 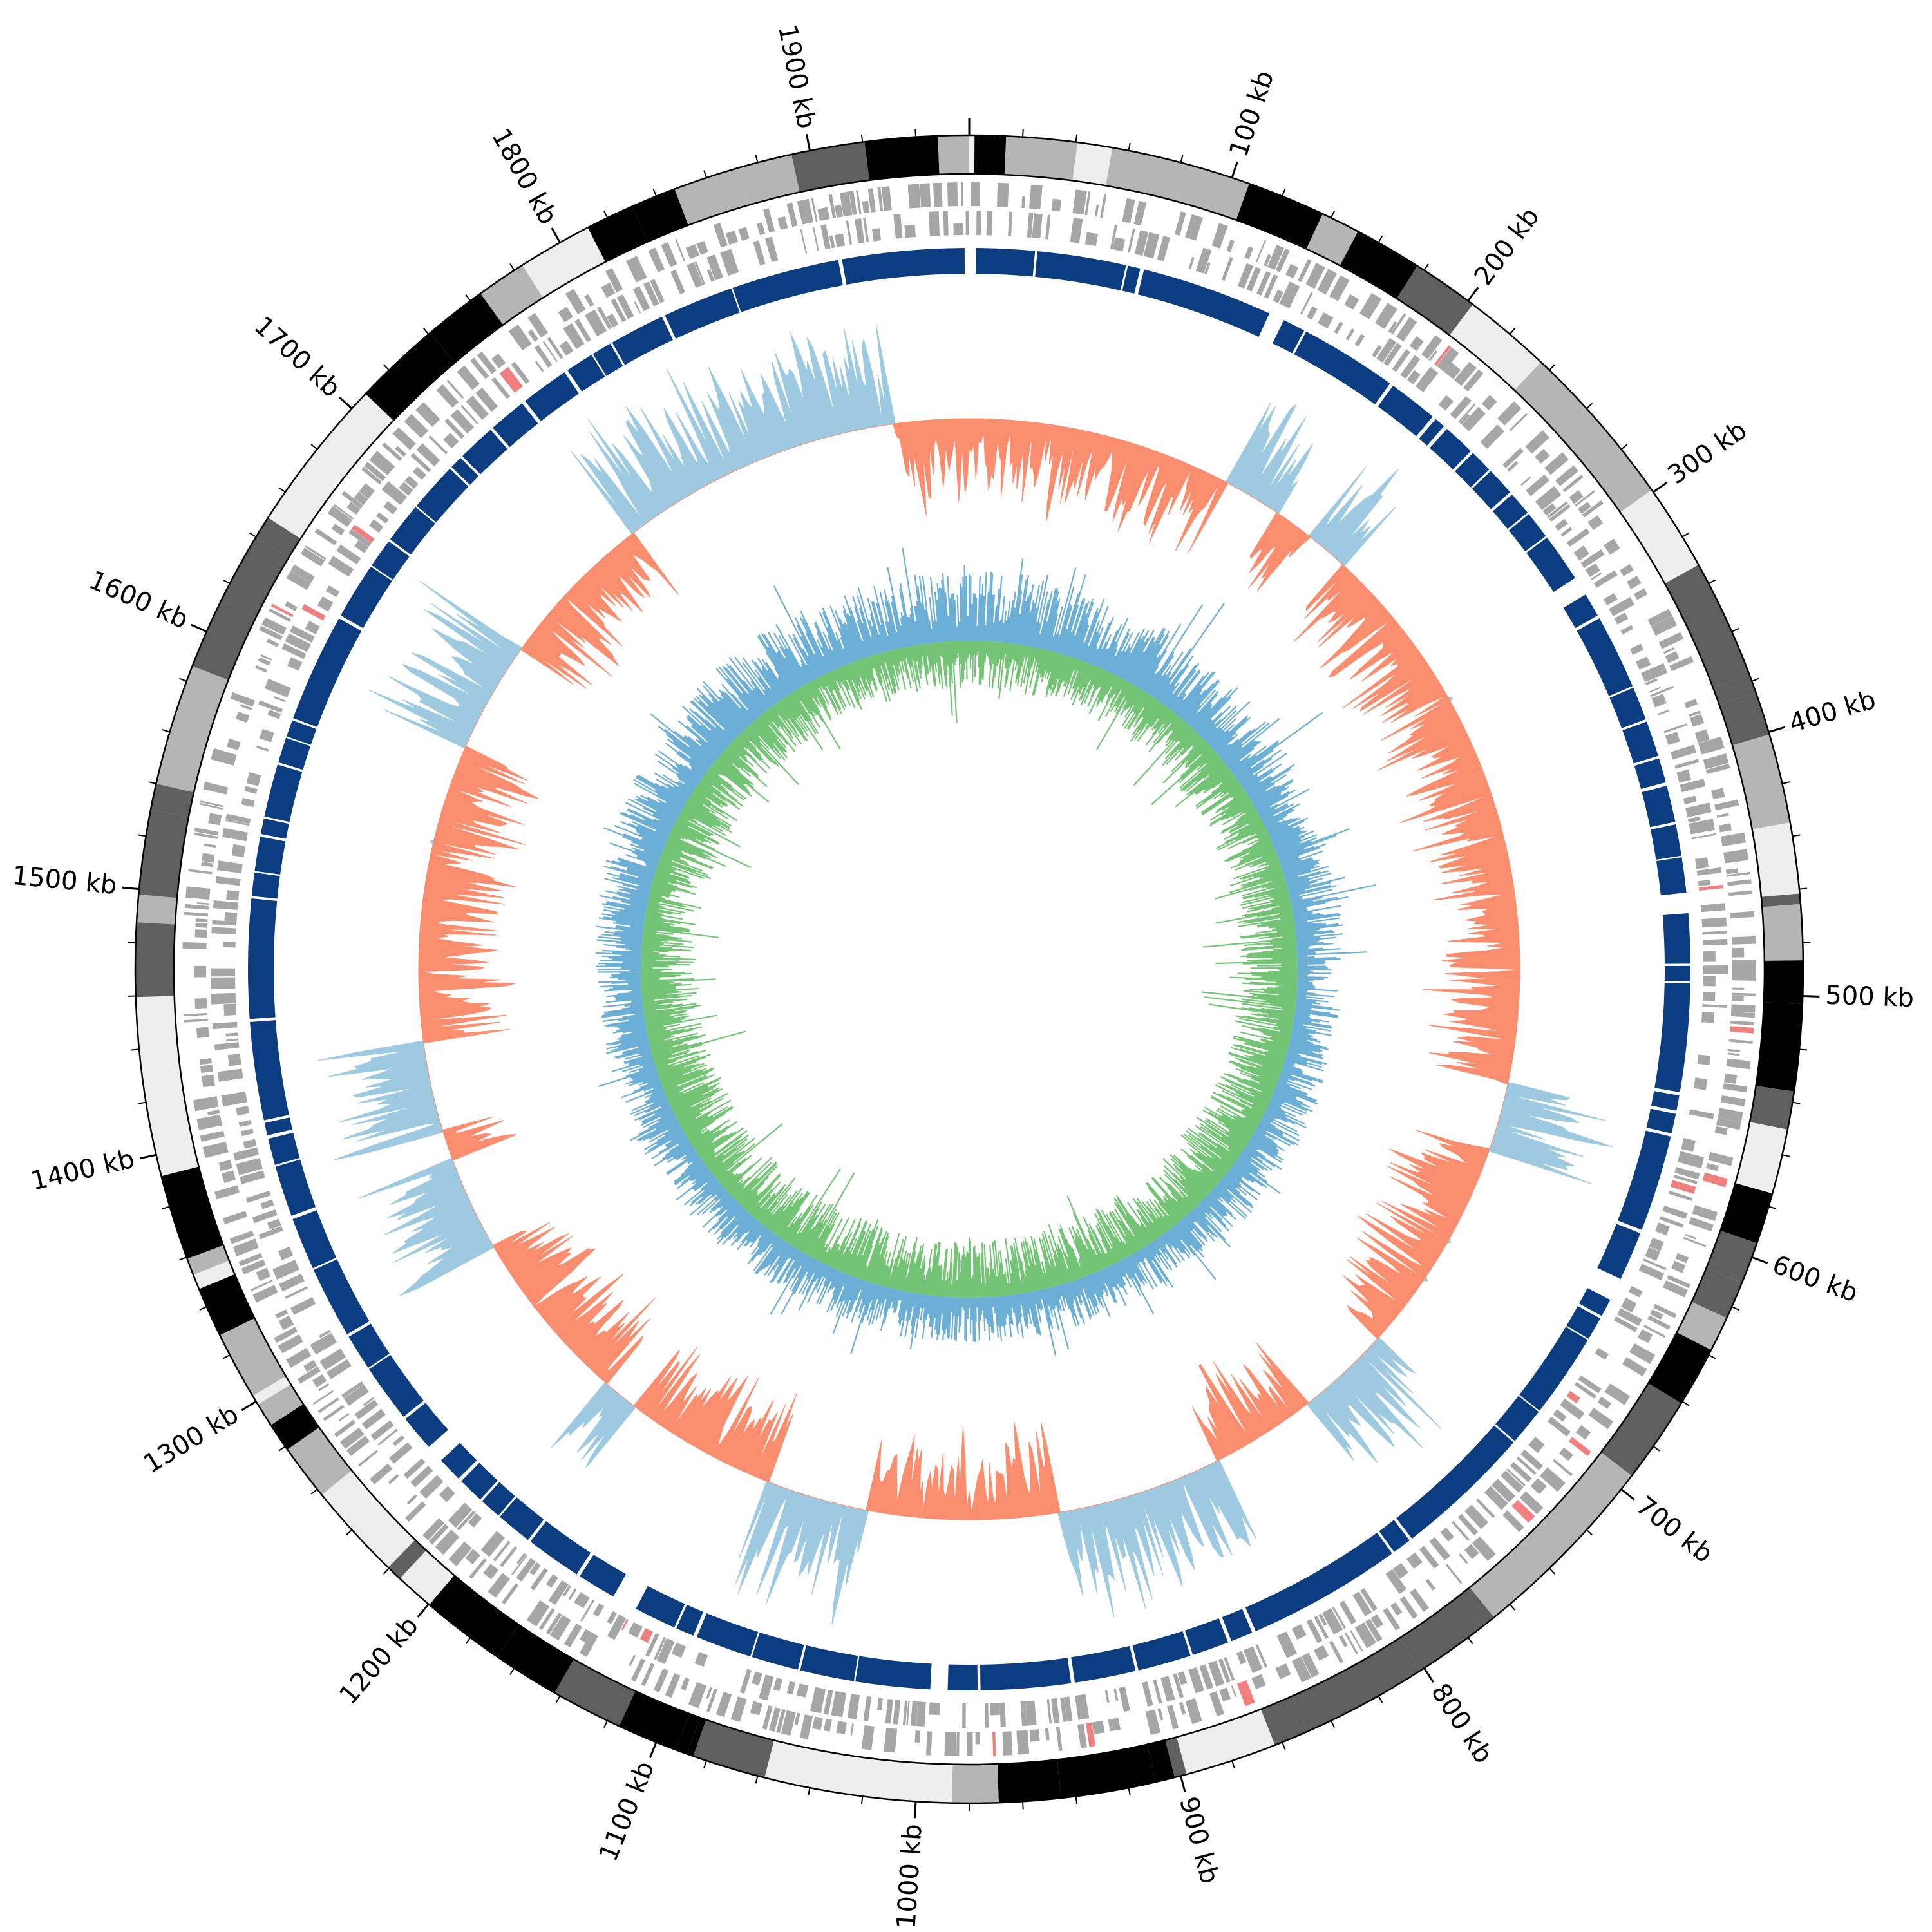 What do you see at coordinates (524, 177) in the screenshot?
I see `tick-label: 1800 kb` at bounding box center [524, 177].